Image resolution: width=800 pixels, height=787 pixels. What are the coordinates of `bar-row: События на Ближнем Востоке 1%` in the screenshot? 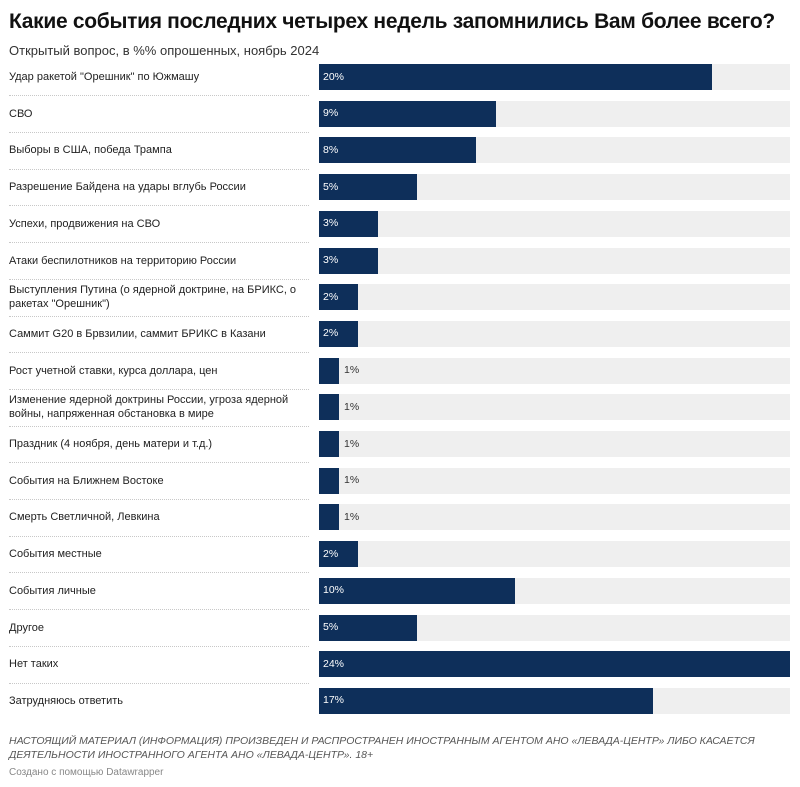 It's located at (400, 478).